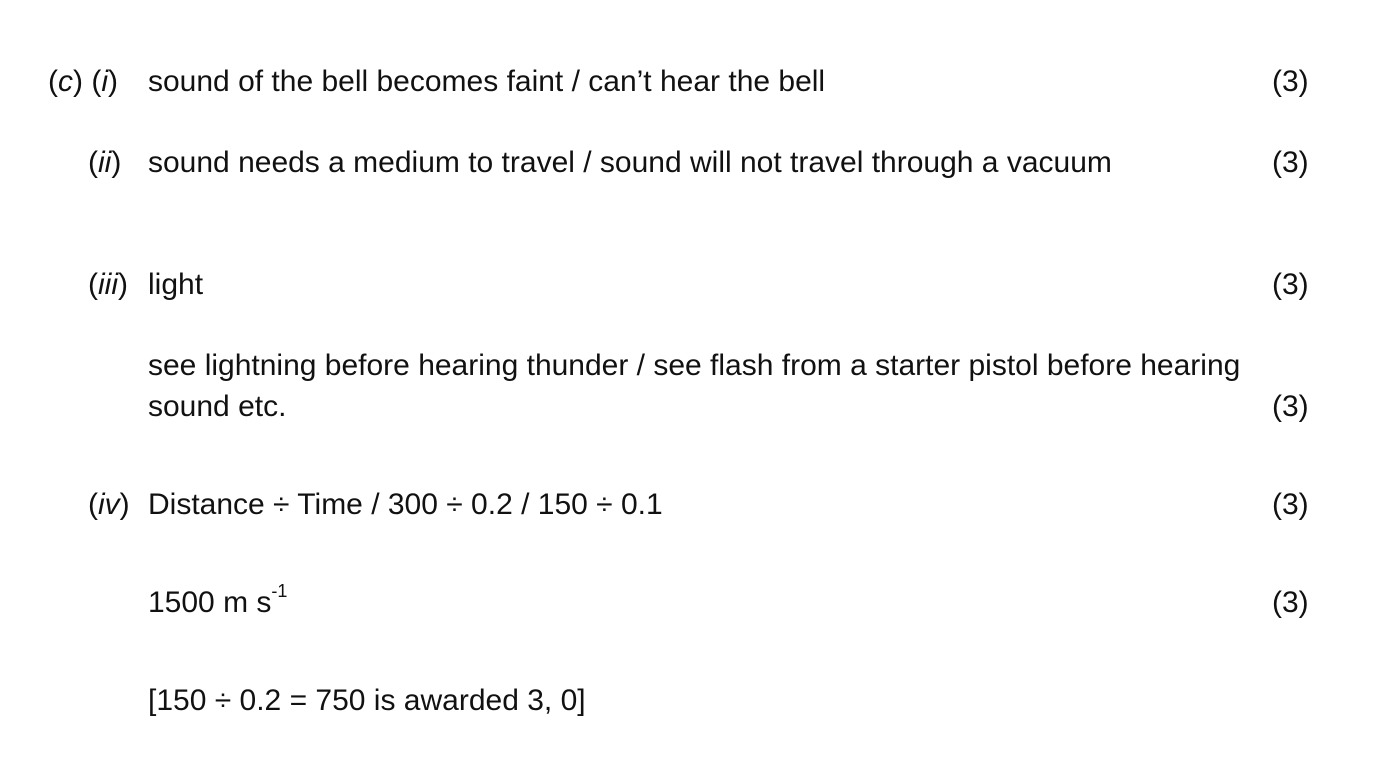 Image resolution: width=1400 pixels, height=768 pixels. What do you see at coordinates (1290, 81) in the screenshot?
I see `marks-c-i: (3)` at bounding box center [1290, 81].